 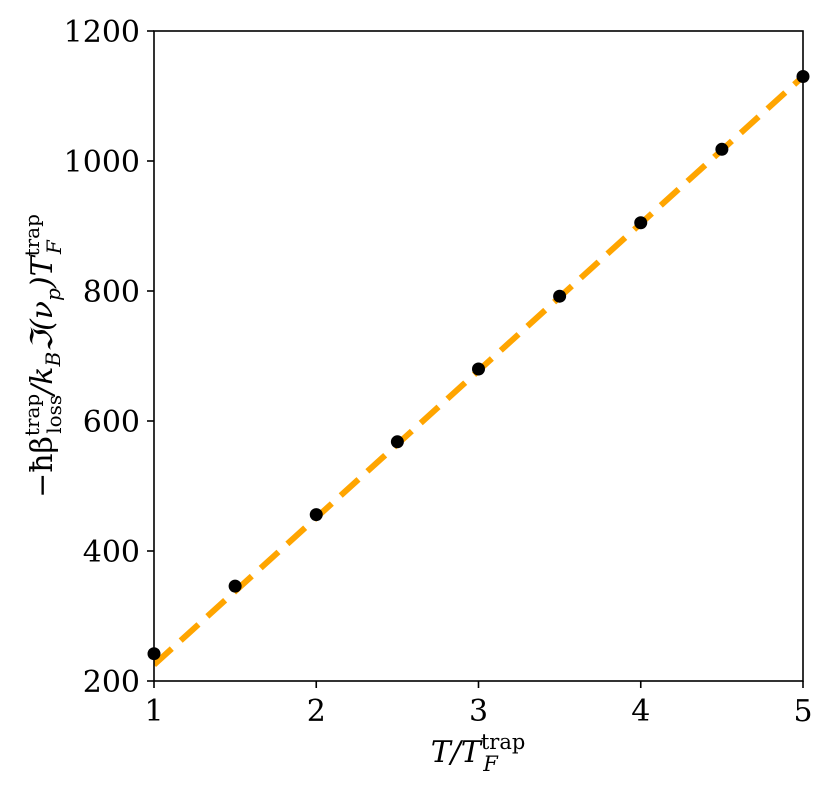 I want to click on y-tick-label: 1200, so click(x=102, y=32).